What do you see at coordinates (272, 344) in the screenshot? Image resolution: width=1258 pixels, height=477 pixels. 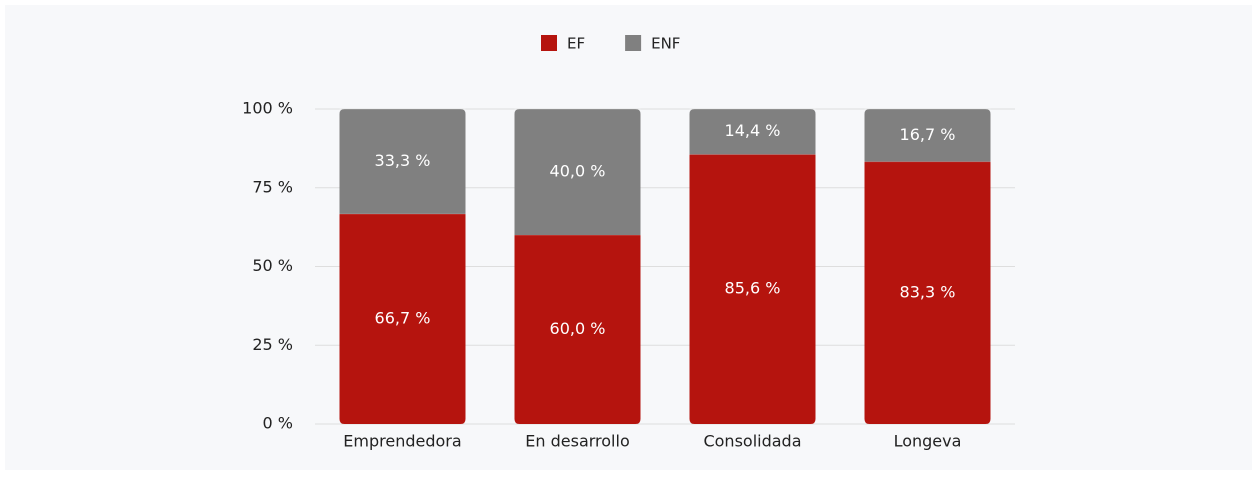 I see `y-tick-label: 25 %` at bounding box center [272, 344].